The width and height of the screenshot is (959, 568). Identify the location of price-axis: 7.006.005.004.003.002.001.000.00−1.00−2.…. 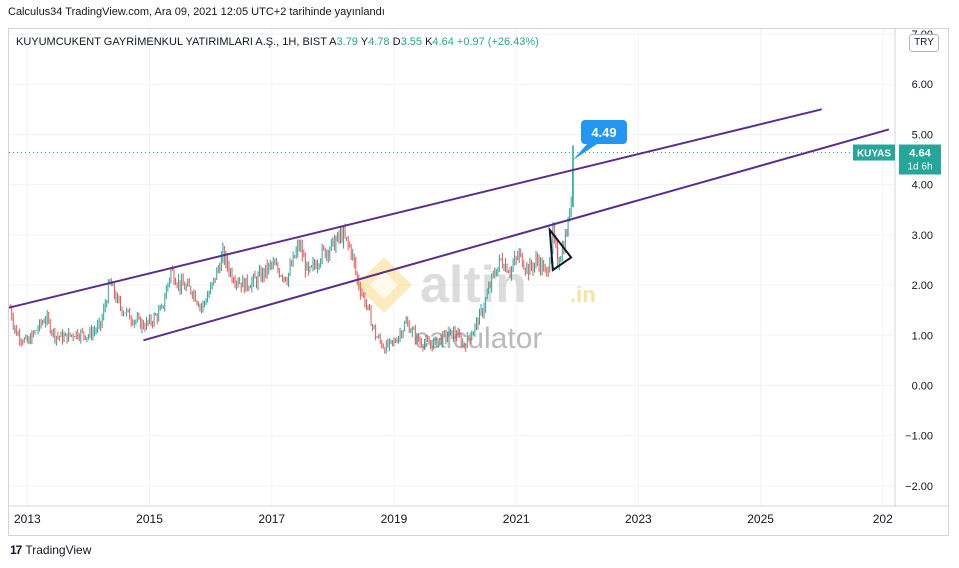
(919, 261).